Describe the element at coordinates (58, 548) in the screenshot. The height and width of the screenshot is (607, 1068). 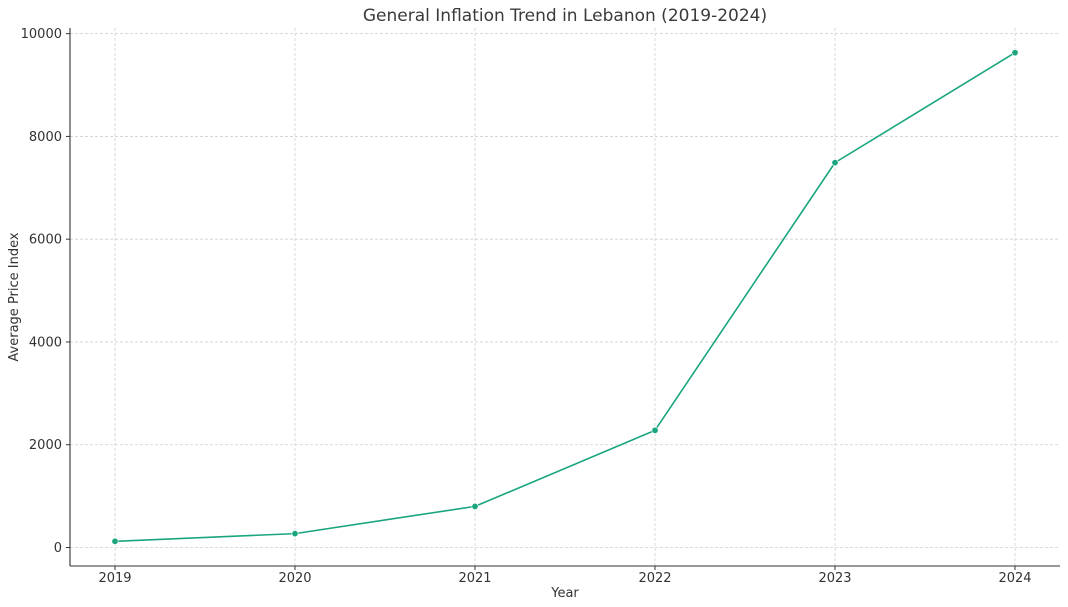
I see `y-tick-label: 0` at that location.